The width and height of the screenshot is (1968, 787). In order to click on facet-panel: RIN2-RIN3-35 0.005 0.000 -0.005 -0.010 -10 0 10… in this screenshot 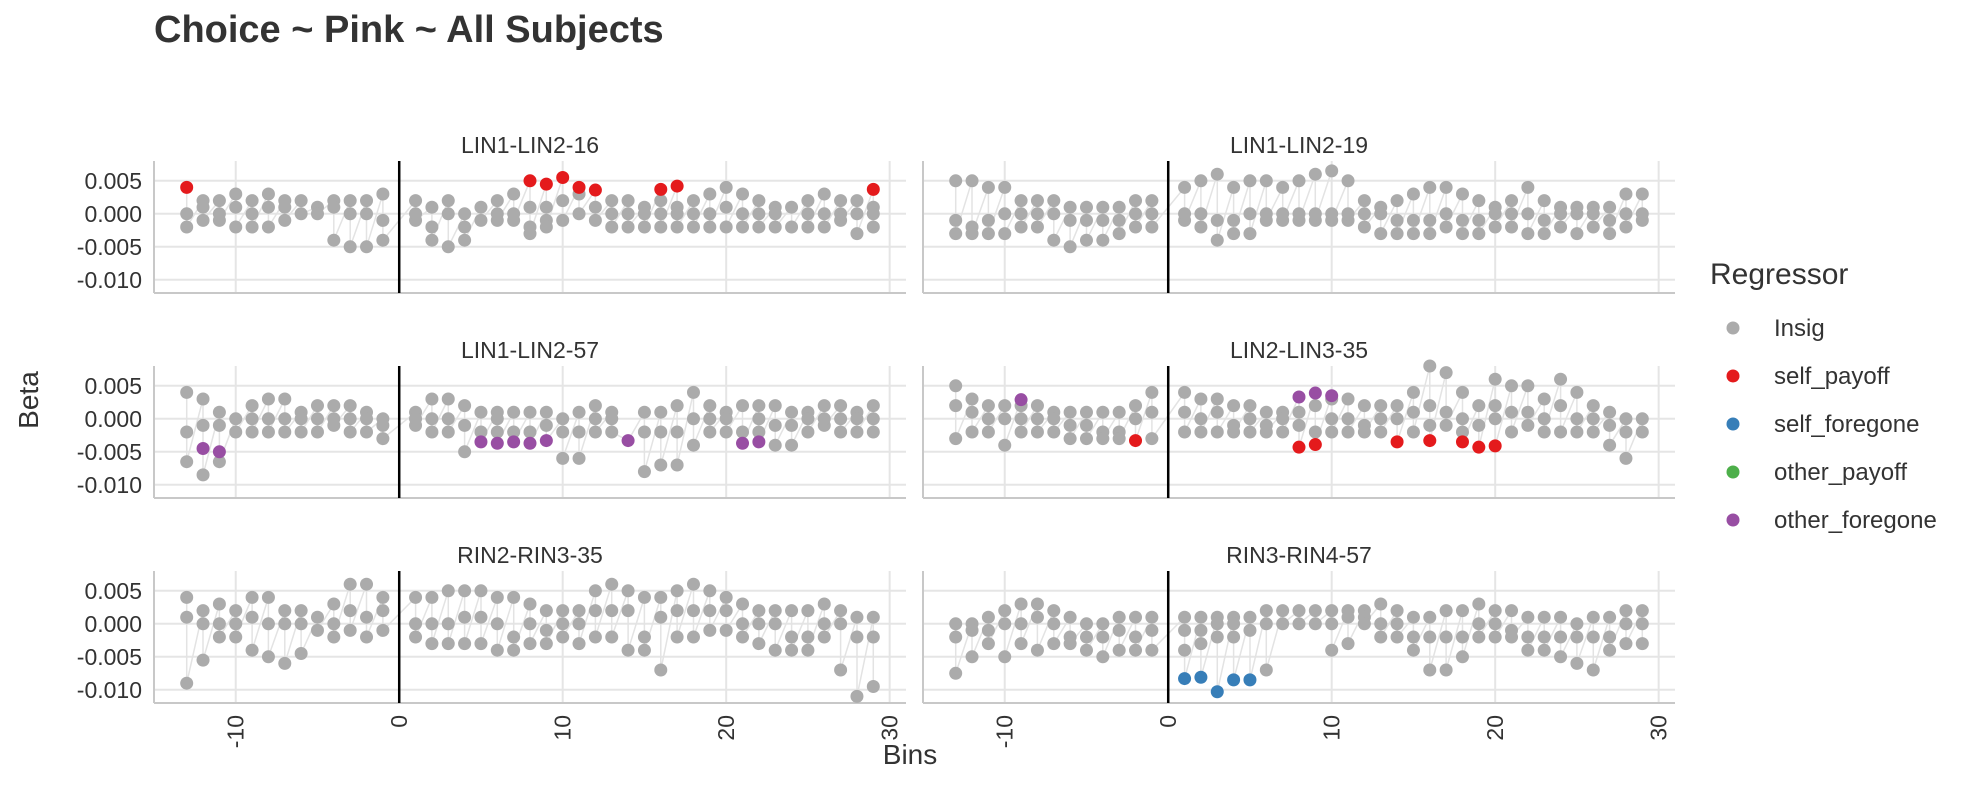, I will do `click(491, 645)`.